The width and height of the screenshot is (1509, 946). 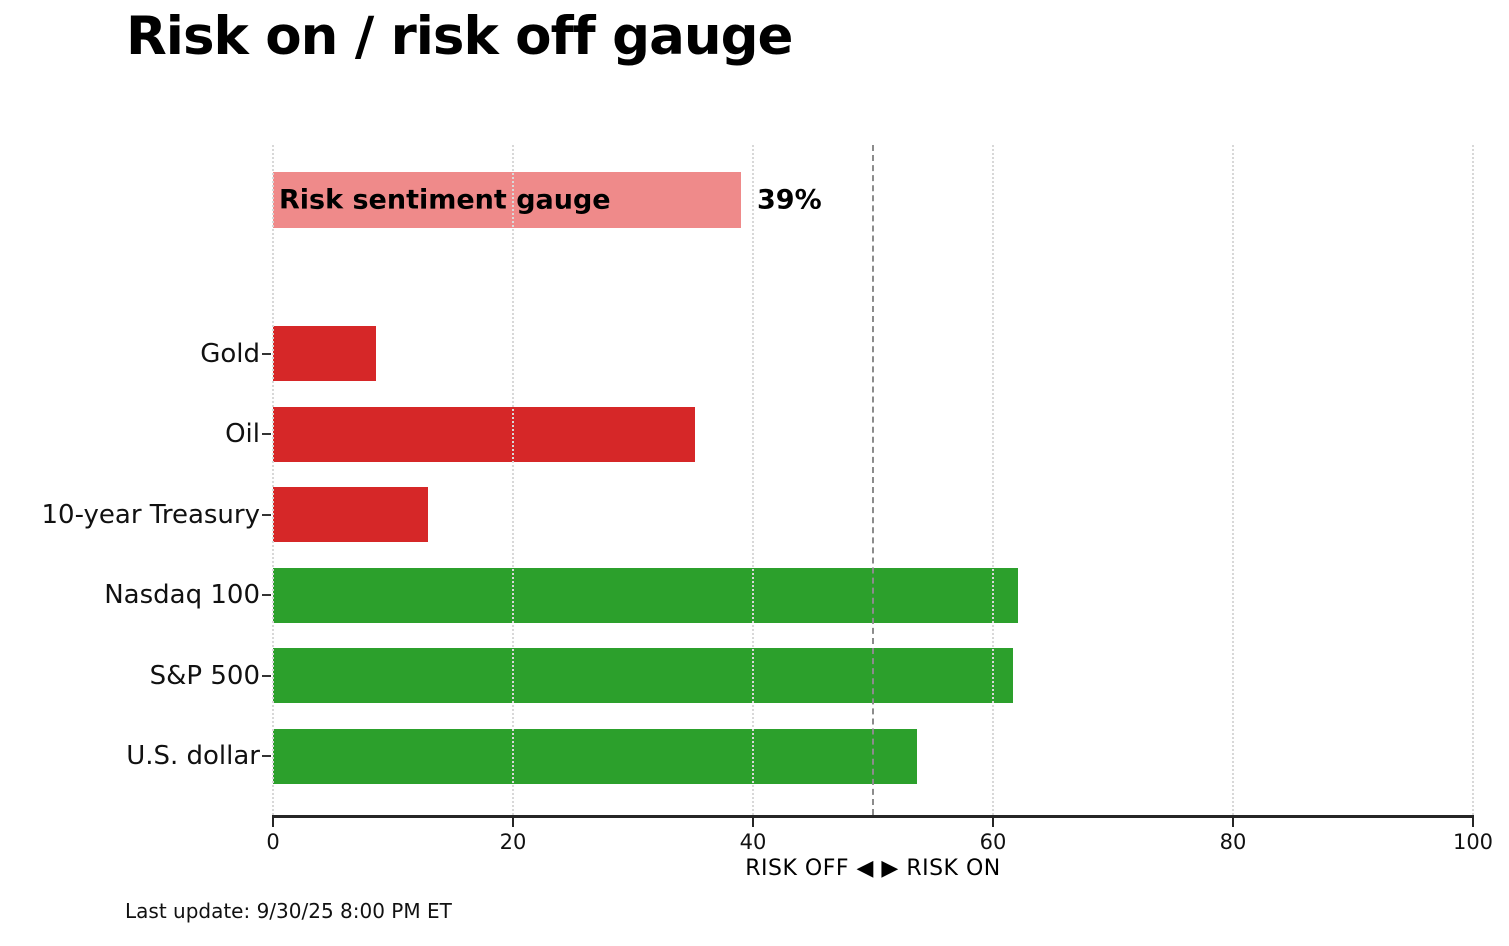 I want to click on bar-risk-sentiment-gauge: Risk sentiment gauge, so click(x=507, y=200).